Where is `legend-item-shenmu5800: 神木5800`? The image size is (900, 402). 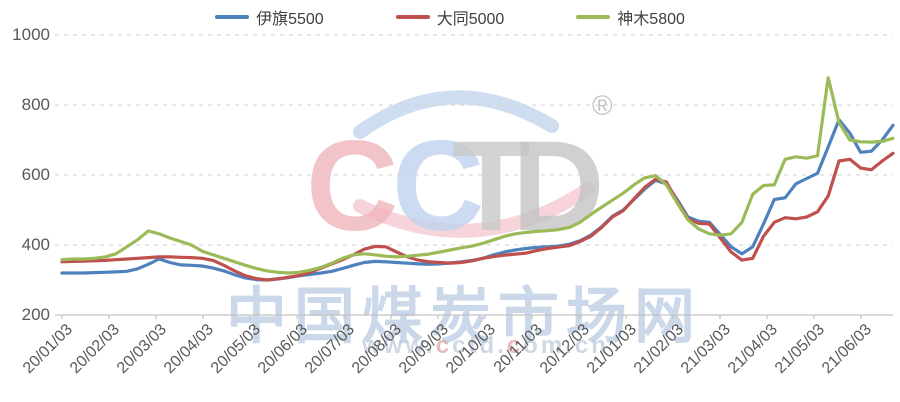 legend-item-shenmu5800: 神木5800 is located at coordinates (630, 17).